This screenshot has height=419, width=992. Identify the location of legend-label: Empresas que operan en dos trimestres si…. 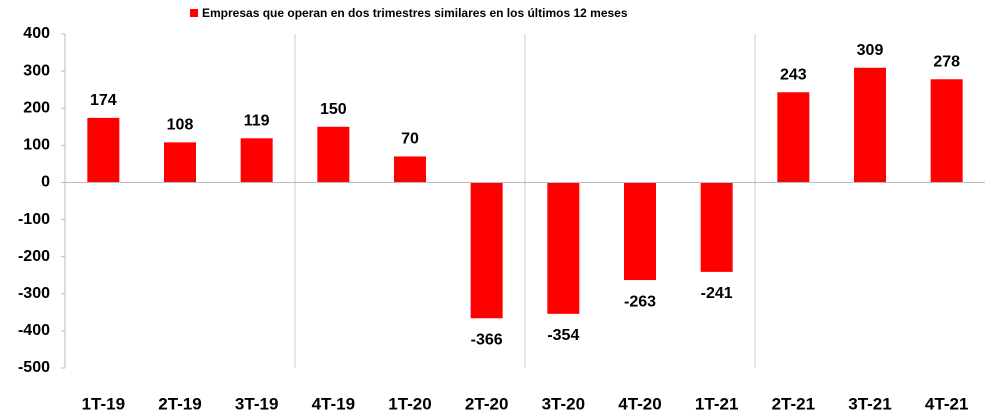
(415, 13).